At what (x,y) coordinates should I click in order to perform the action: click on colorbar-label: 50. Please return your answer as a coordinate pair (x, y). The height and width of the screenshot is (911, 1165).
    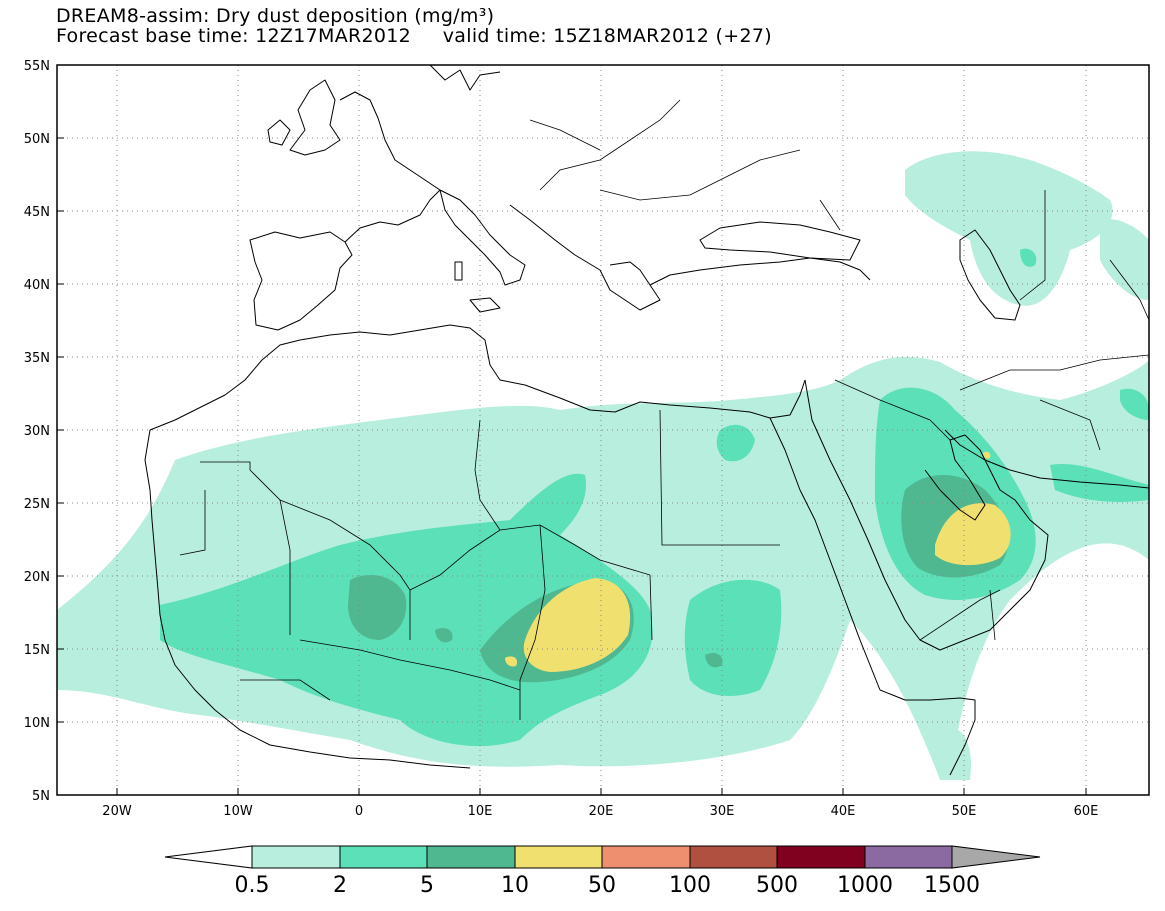
    Looking at the image, I should click on (602, 885).